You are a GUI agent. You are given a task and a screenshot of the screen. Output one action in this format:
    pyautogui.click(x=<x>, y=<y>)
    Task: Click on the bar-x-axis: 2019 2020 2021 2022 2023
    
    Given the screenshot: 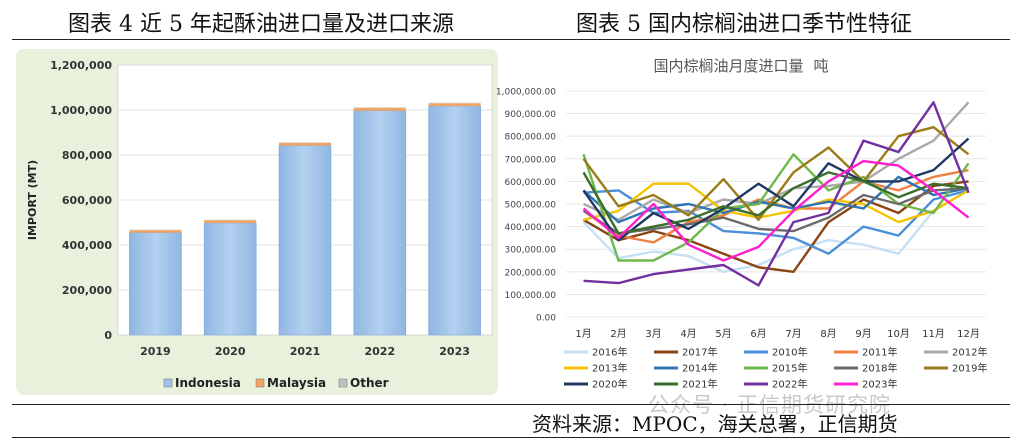 What is the action you would take?
    pyautogui.click(x=305, y=351)
    